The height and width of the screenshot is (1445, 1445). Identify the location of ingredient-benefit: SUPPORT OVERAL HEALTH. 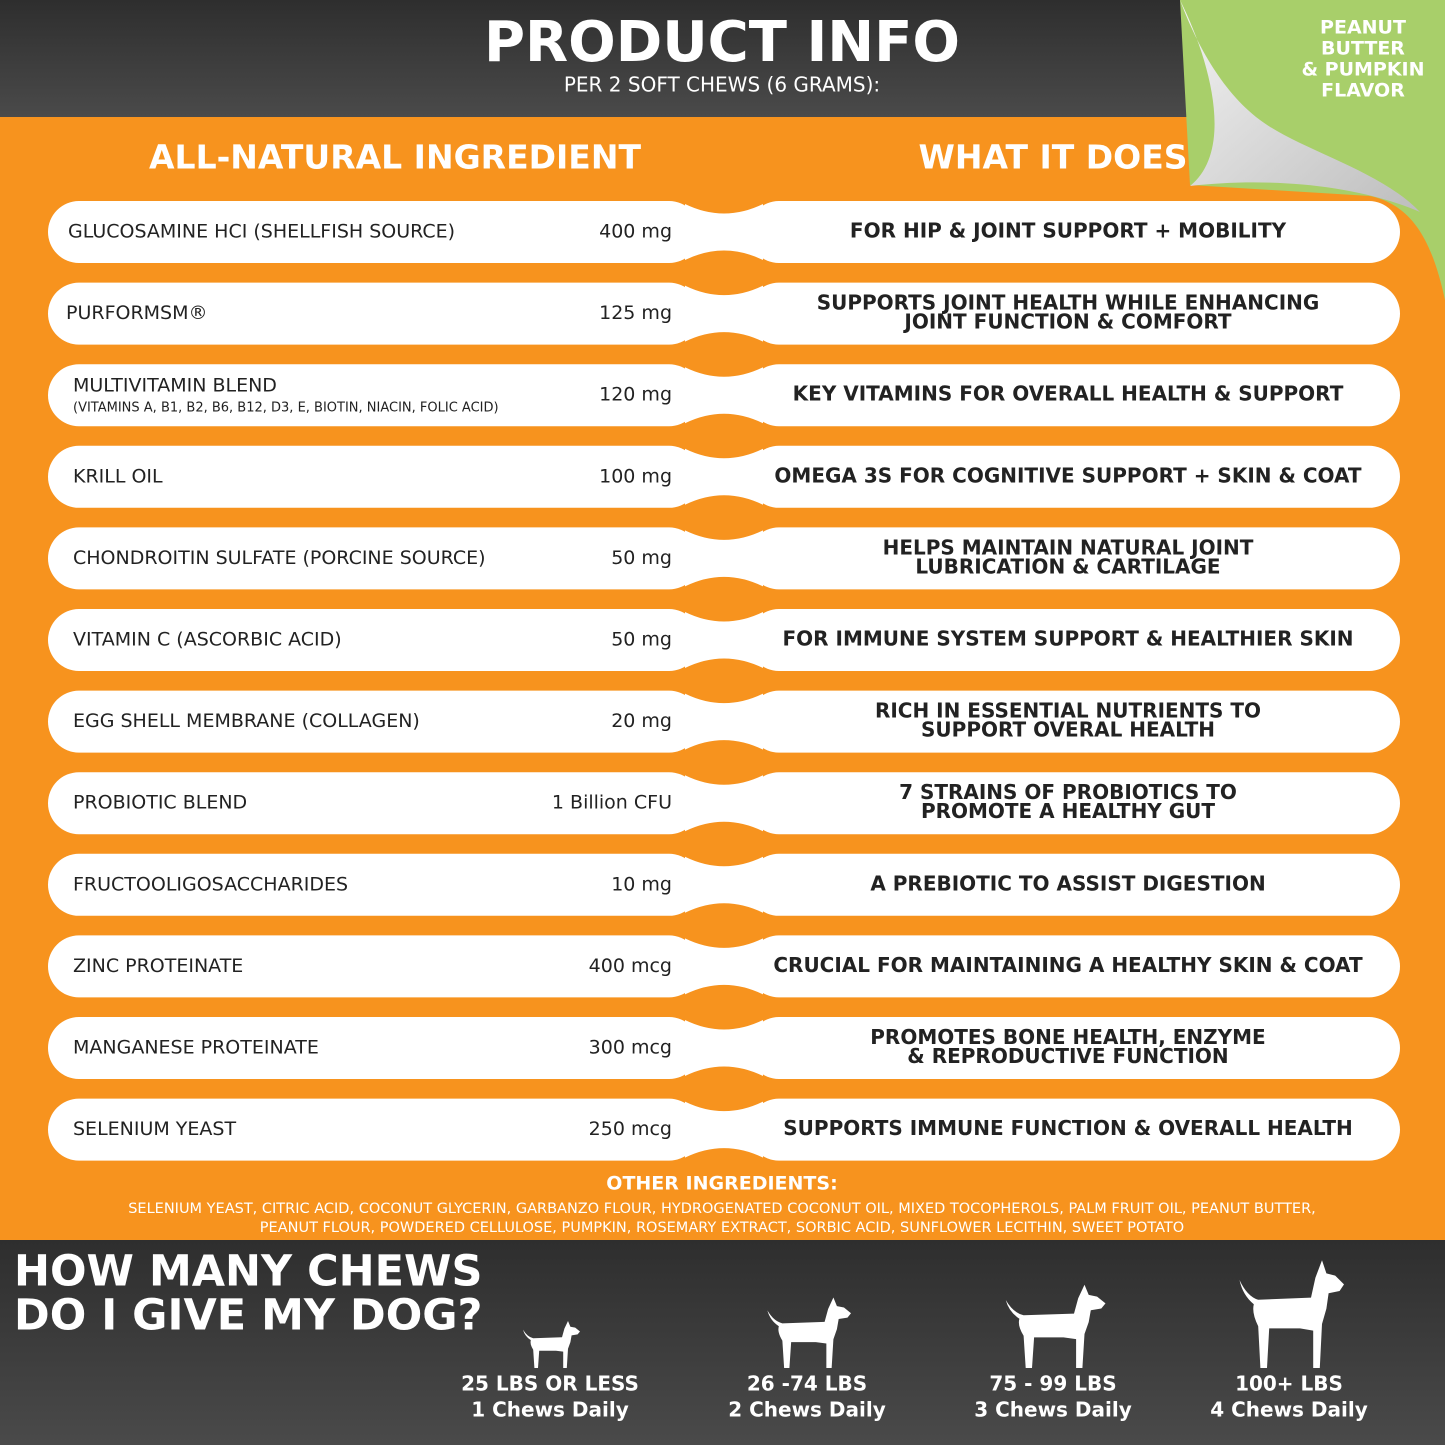
(1068, 730).